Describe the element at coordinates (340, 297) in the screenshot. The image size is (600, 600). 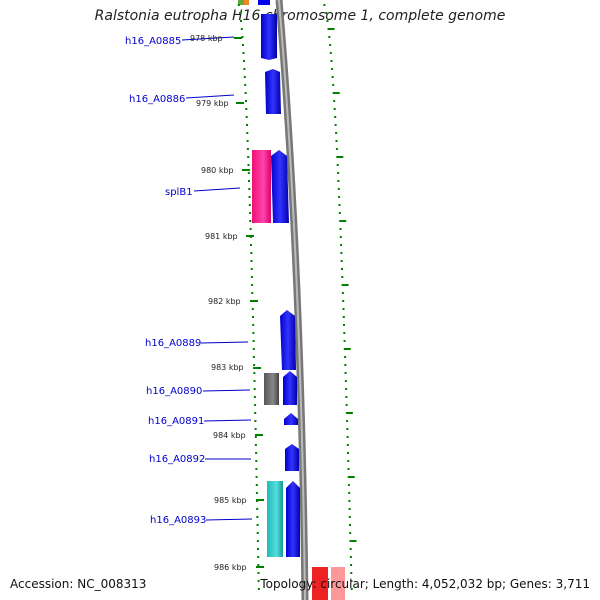
I see `outer-tick-column` at that location.